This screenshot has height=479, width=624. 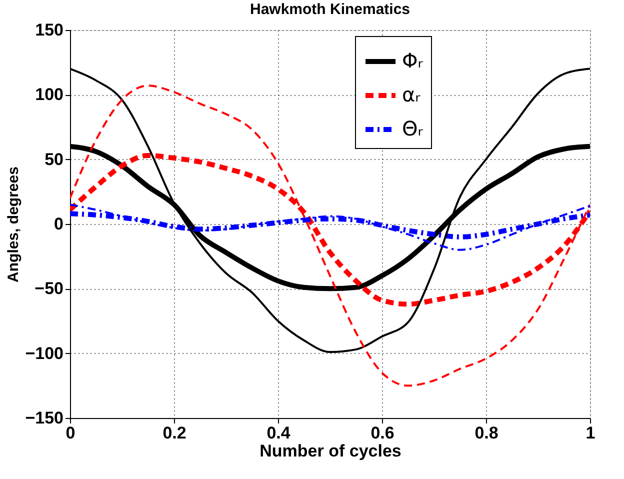 I want to click on x-tick-label: 0.6, so click(x=382, y=433).